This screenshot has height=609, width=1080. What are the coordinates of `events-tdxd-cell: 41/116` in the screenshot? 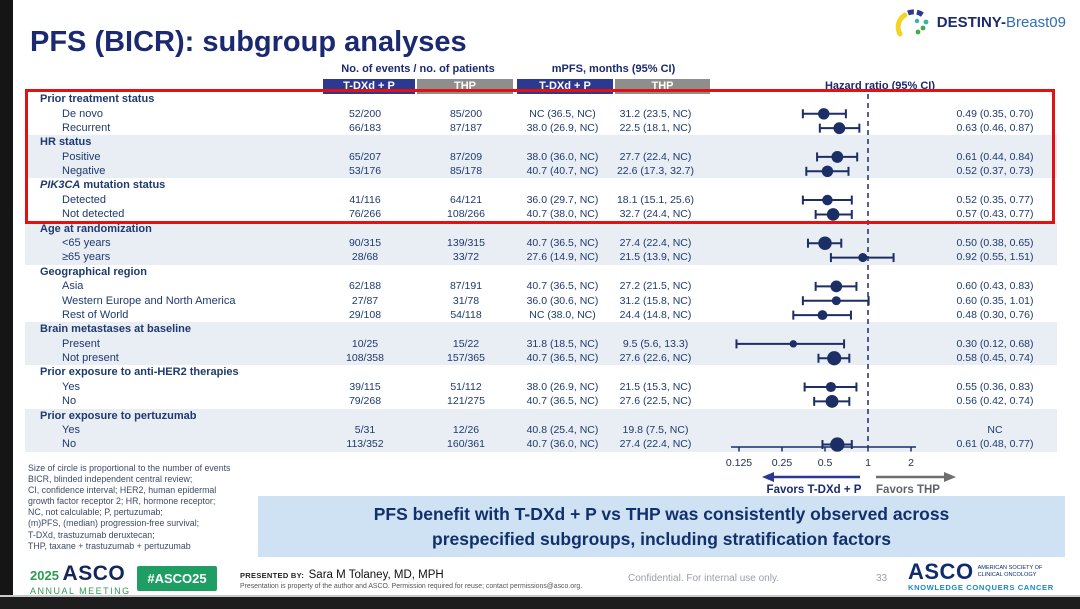 It's located at (365, 199).